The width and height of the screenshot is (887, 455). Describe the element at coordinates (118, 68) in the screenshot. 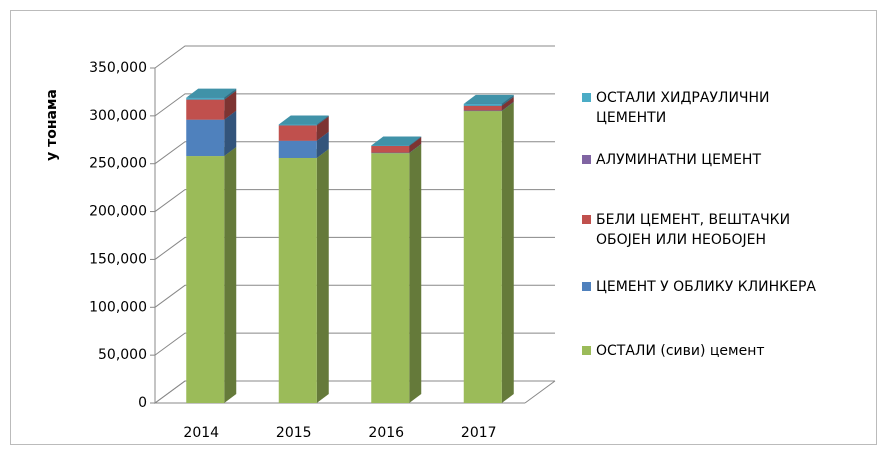

I see `y-tick-label: 350,000` at that location.